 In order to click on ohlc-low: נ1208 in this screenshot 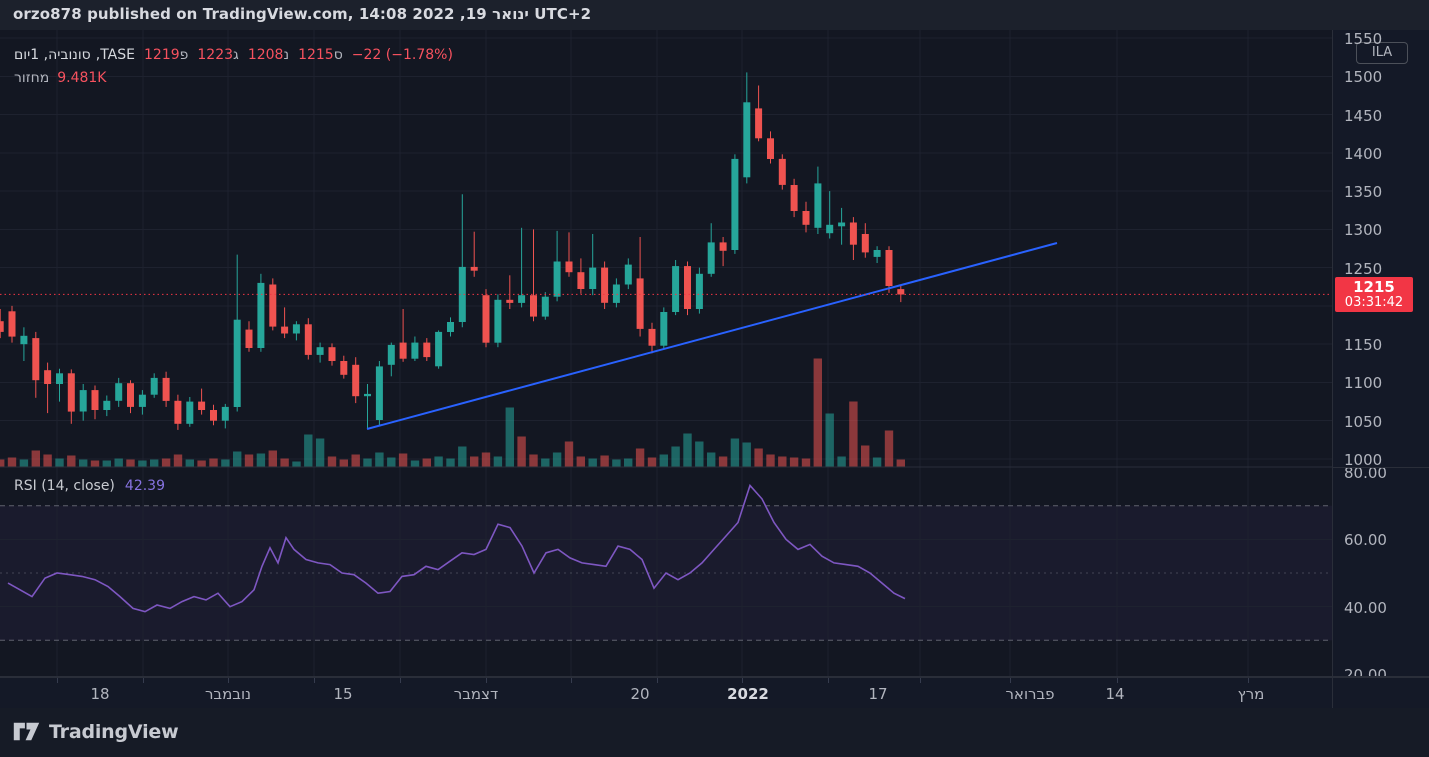, I will do `click(268, 55)`.